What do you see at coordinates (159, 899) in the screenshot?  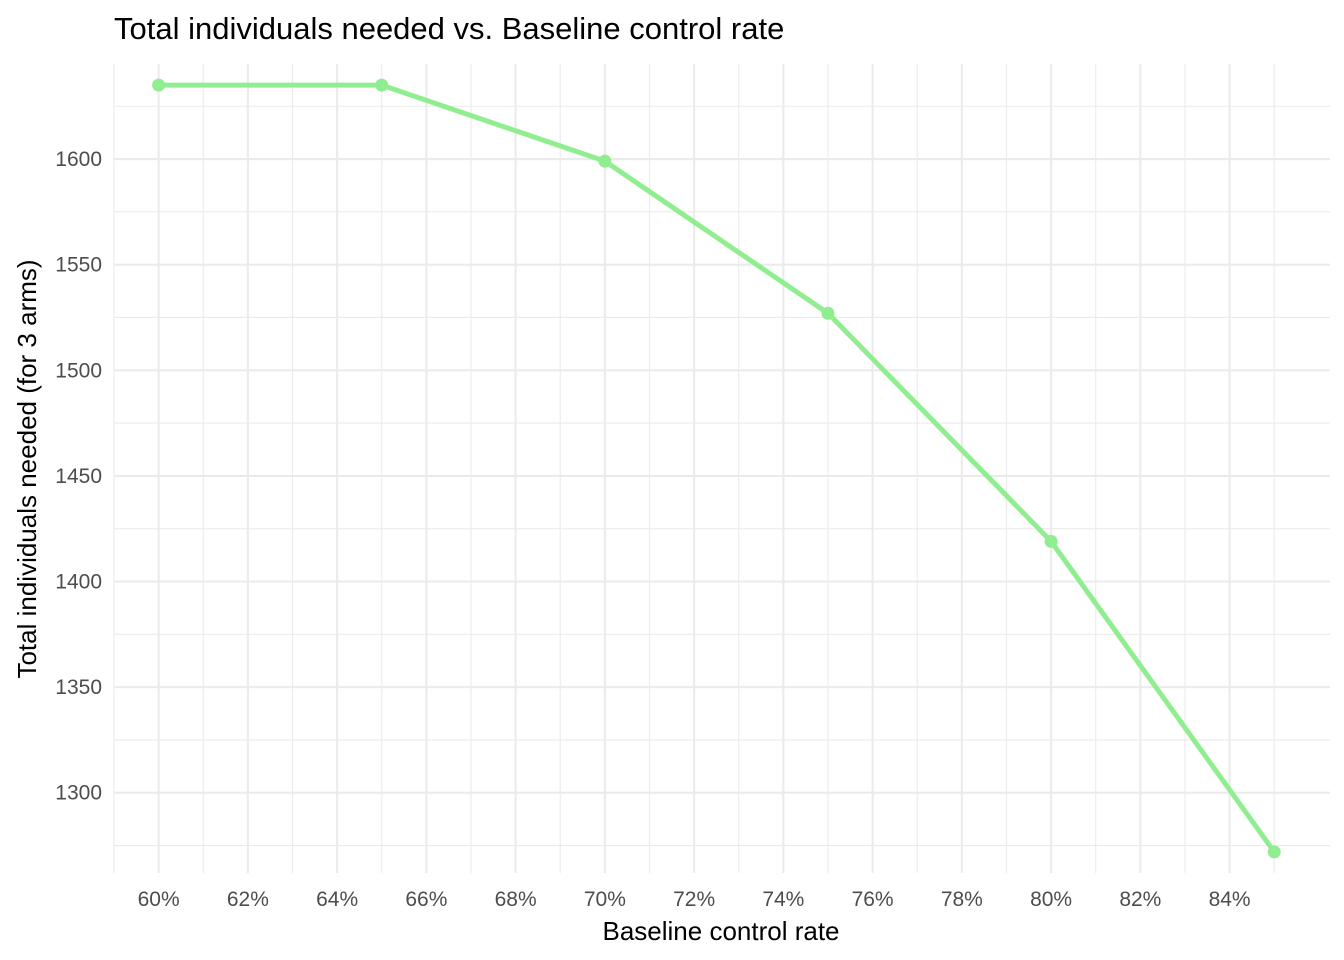 I see `x-tick-label: 60%` at bounding box center [159, 899].